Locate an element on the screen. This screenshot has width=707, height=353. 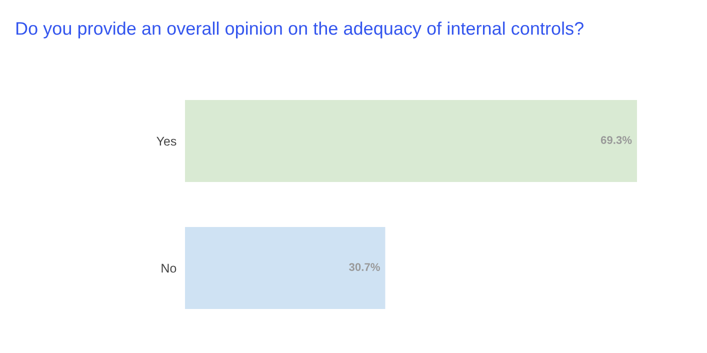
data-label: 30.7% is located at coordinates (364, 267).